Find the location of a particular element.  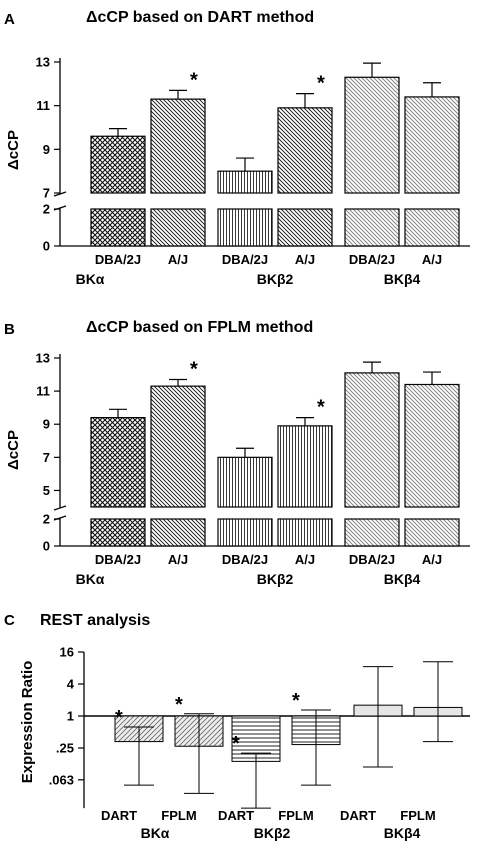

panel-b-category-labels: DBA/2J A/J DBA/2J A/J DBA/2J A/J is located at coordinates (268, 559).